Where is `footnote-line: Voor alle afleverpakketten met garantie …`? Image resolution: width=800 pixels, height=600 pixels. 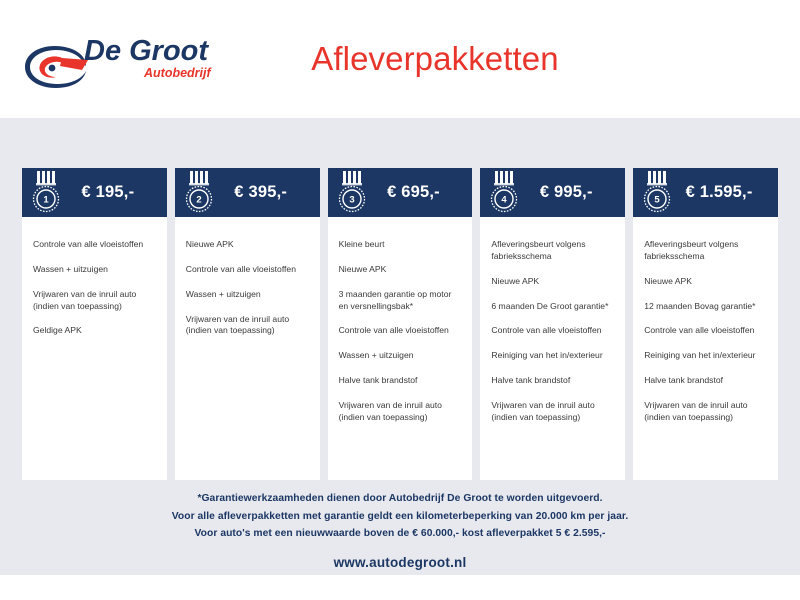 footnote-line: Voor alle afleverpakketten met garantie … is located at coordinates (400, 516).